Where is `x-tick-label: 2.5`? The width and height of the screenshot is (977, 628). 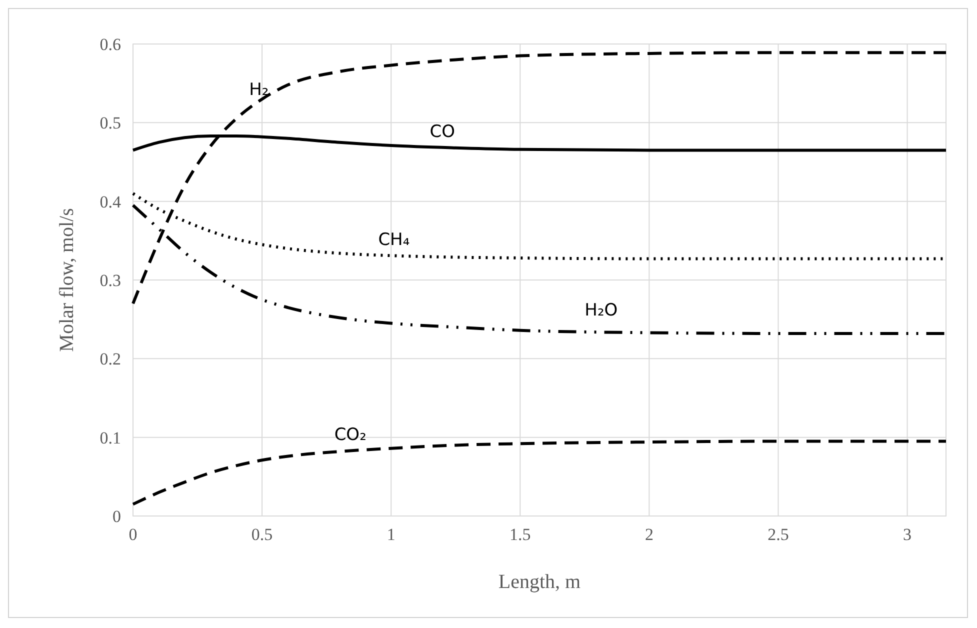
x-tick-label: 2.5 is located at coordinates (778, 534).